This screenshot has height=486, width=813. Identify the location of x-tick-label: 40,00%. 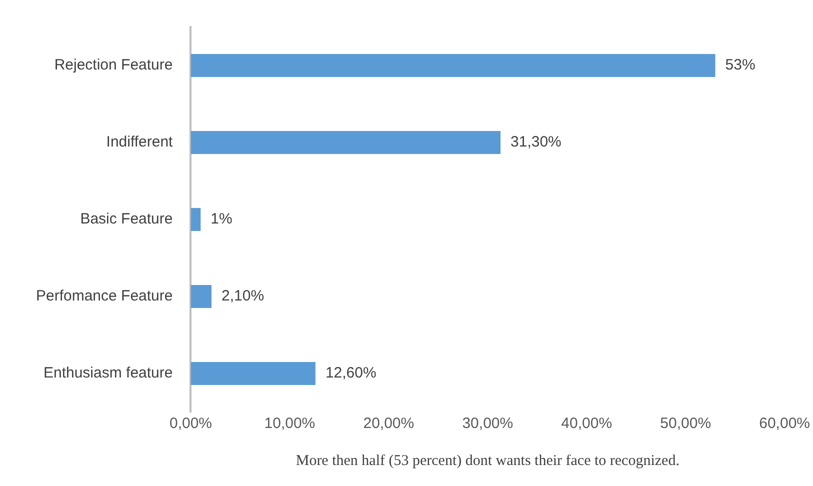
(586, 423).